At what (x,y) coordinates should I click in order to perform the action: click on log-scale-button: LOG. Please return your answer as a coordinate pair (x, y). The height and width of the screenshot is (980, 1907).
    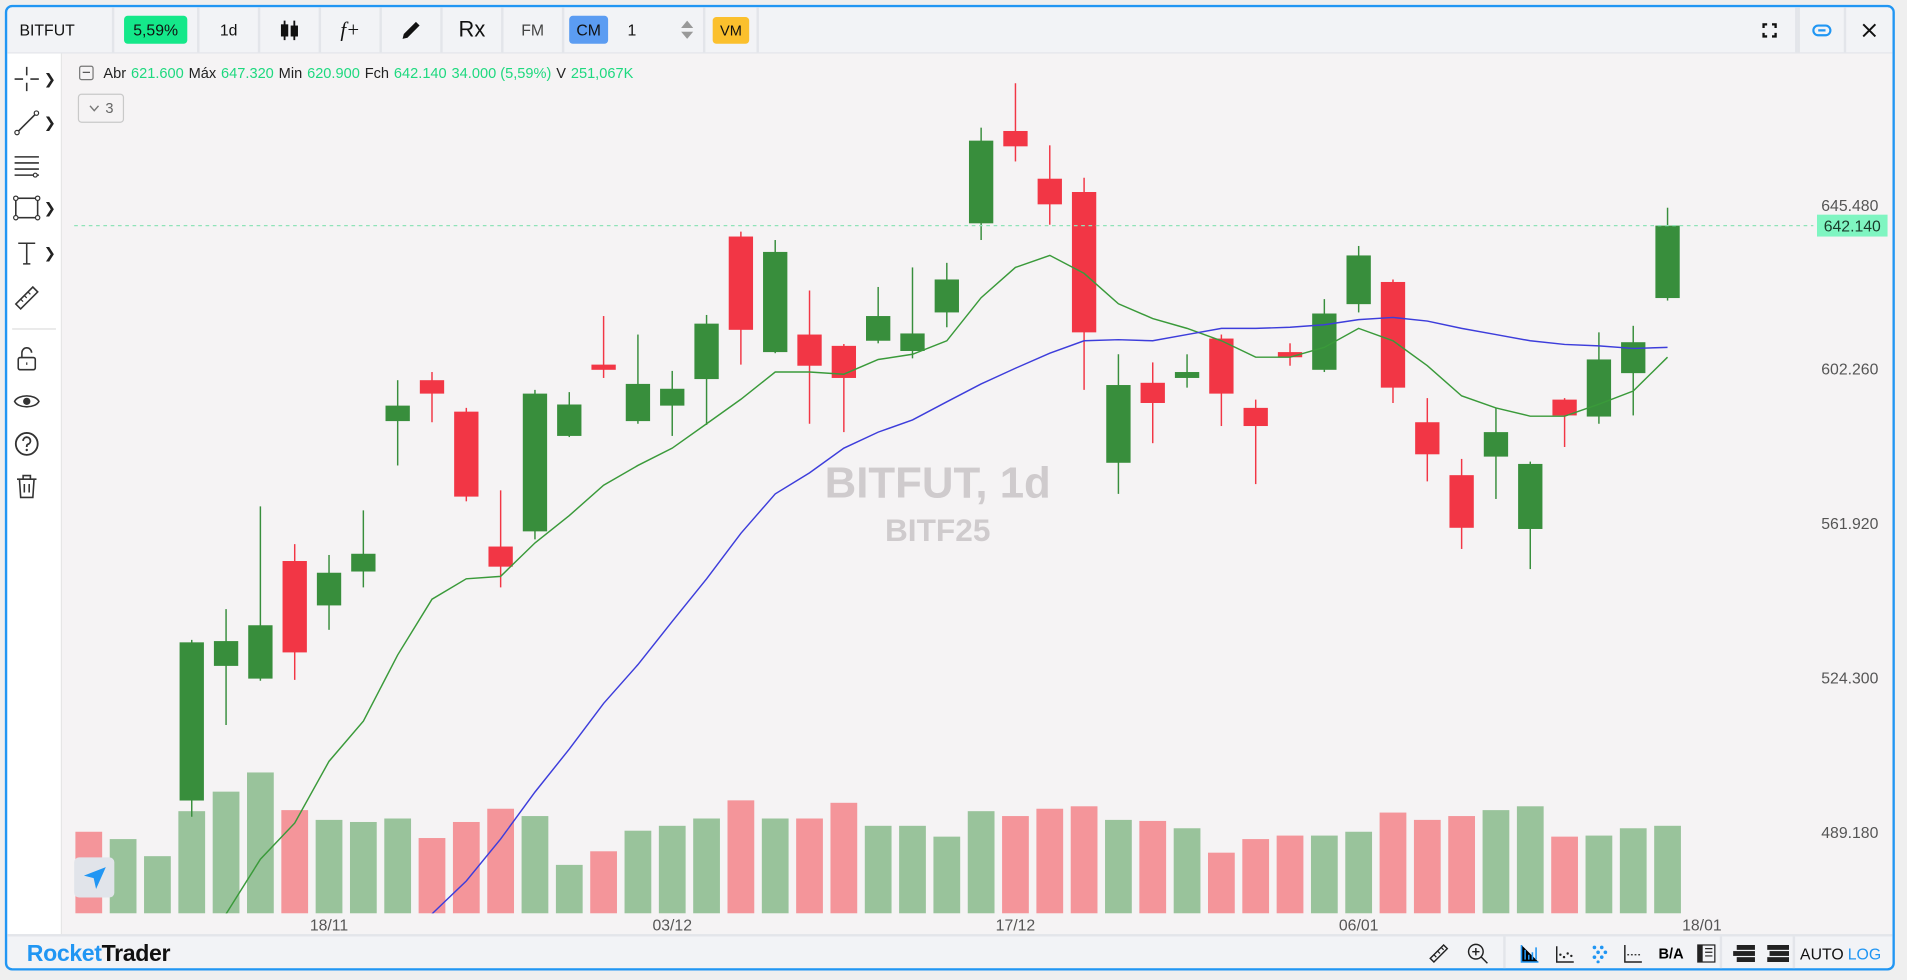
    Looking at the image, I should click on (1864, 953).